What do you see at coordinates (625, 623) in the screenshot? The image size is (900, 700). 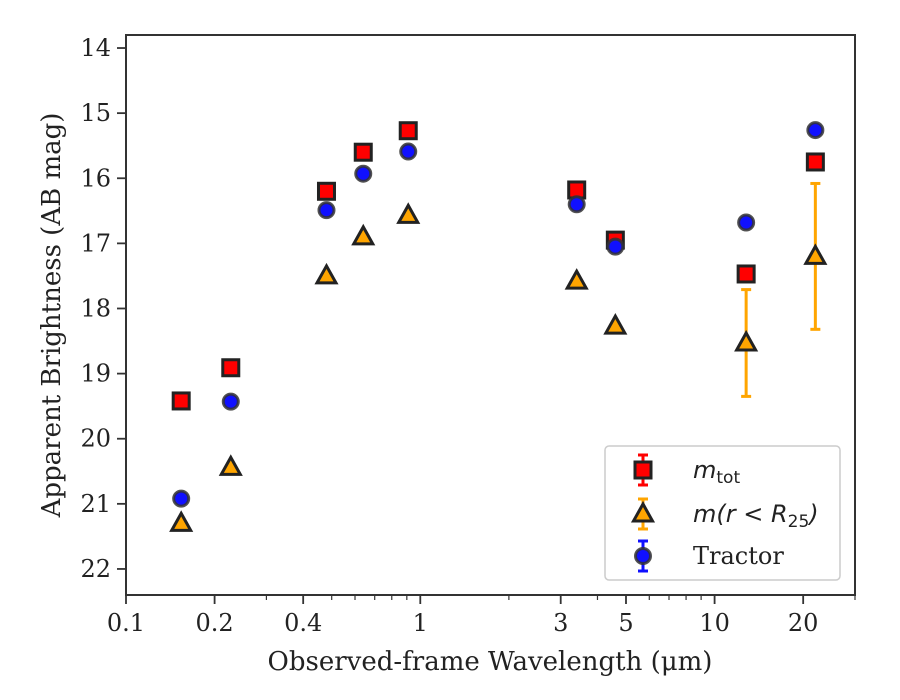 I see `x-tick-label: 5` at bounding box center [625, 623].